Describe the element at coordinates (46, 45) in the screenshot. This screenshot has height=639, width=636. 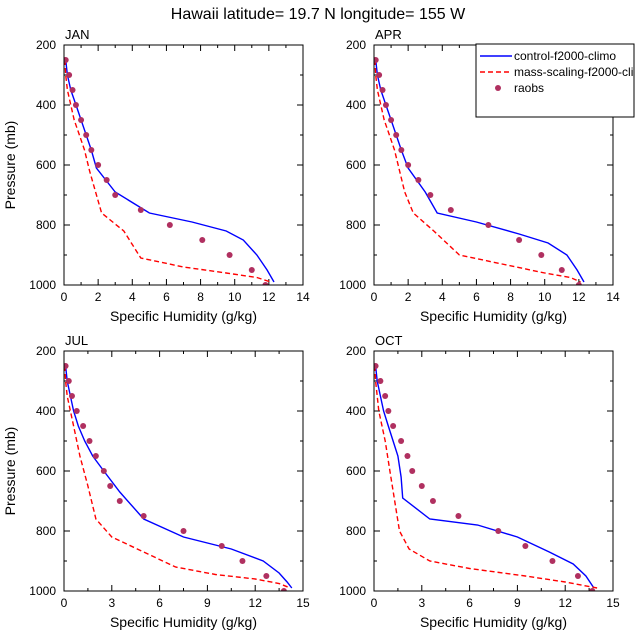
I see `y-tick-label: 200` at that location.